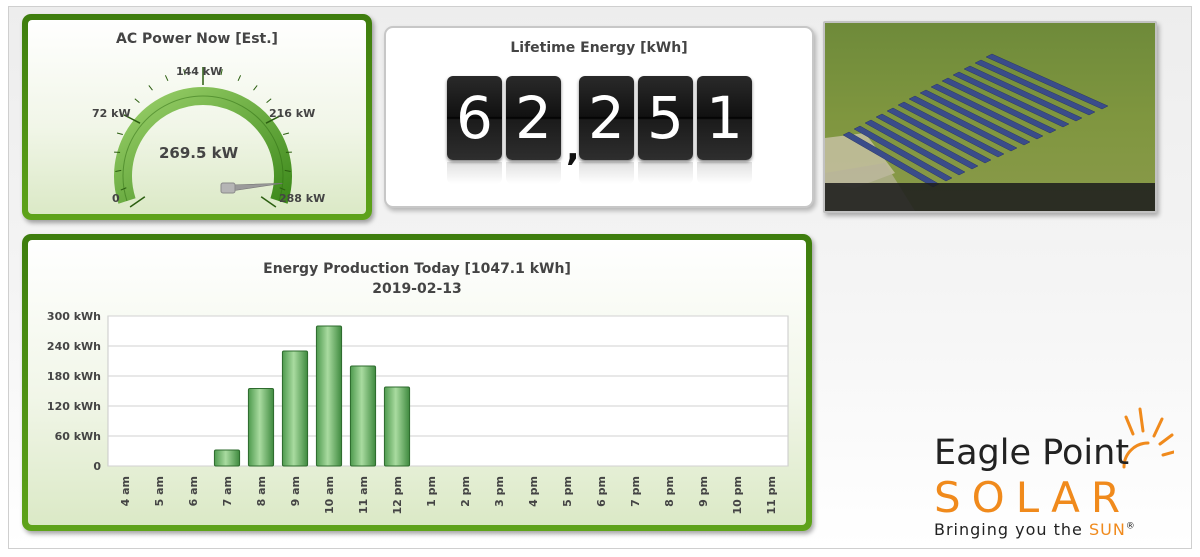  Describe the element at coordinates (533, 491) in the screenshot. I see `x-tick-label: 4 pm` at that location.